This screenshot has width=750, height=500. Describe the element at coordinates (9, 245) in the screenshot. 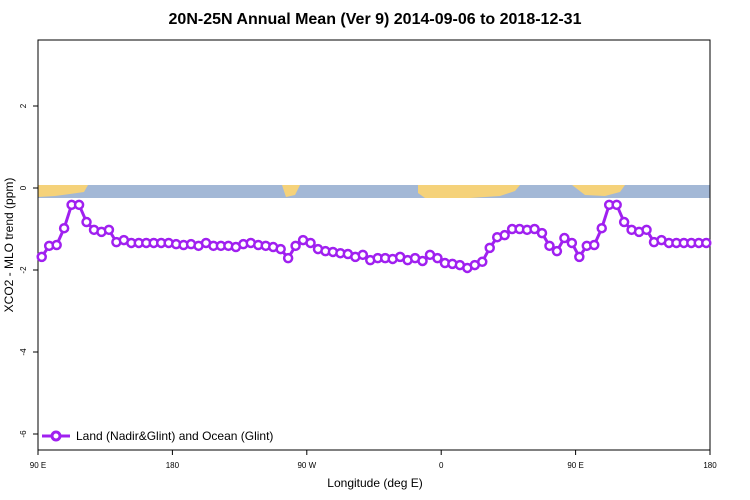

I see `y-axis-label: XCO2 - MLO trend (ppm)` at that location.